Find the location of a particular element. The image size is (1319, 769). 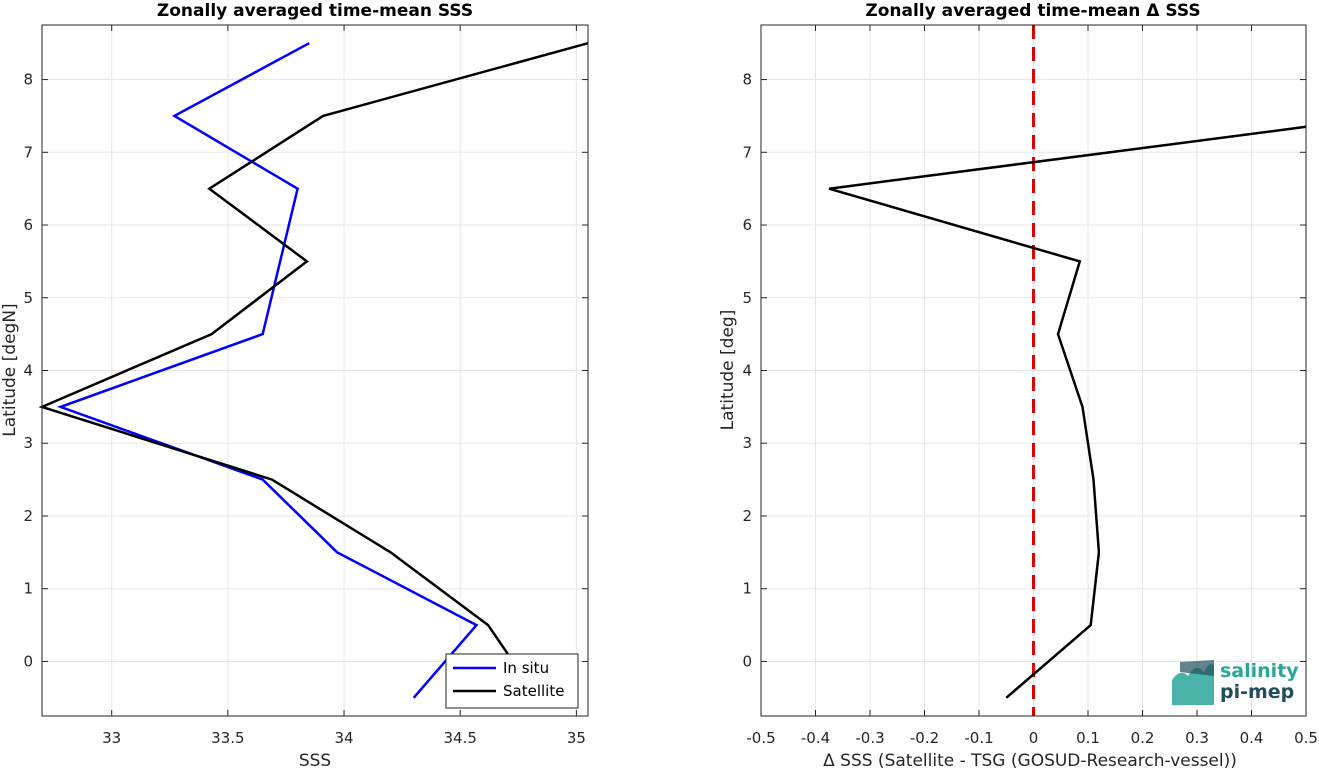

delta-sss-chart-y-axis-label: Latitude [deg] is located at coordinates (728, 370).